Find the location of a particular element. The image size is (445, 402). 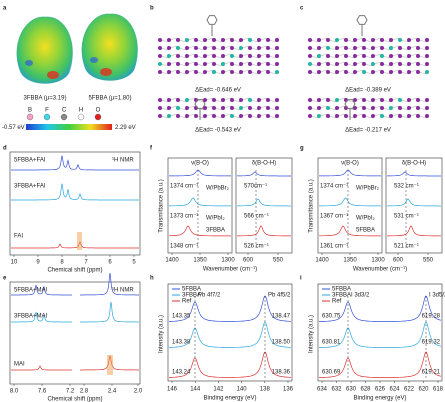

adsorbate is located at coordinates (350, 104).